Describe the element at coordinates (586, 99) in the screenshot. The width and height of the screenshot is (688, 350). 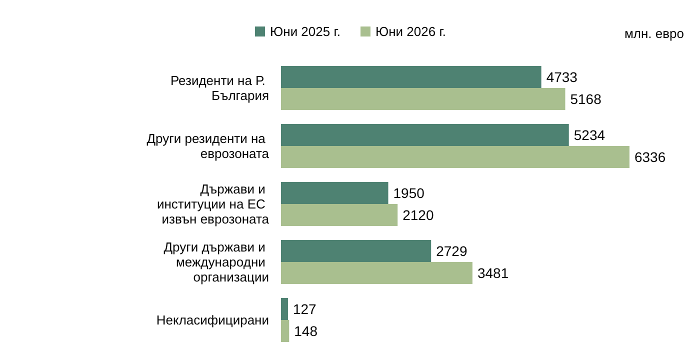
I see `data-label: 5168` at that location.